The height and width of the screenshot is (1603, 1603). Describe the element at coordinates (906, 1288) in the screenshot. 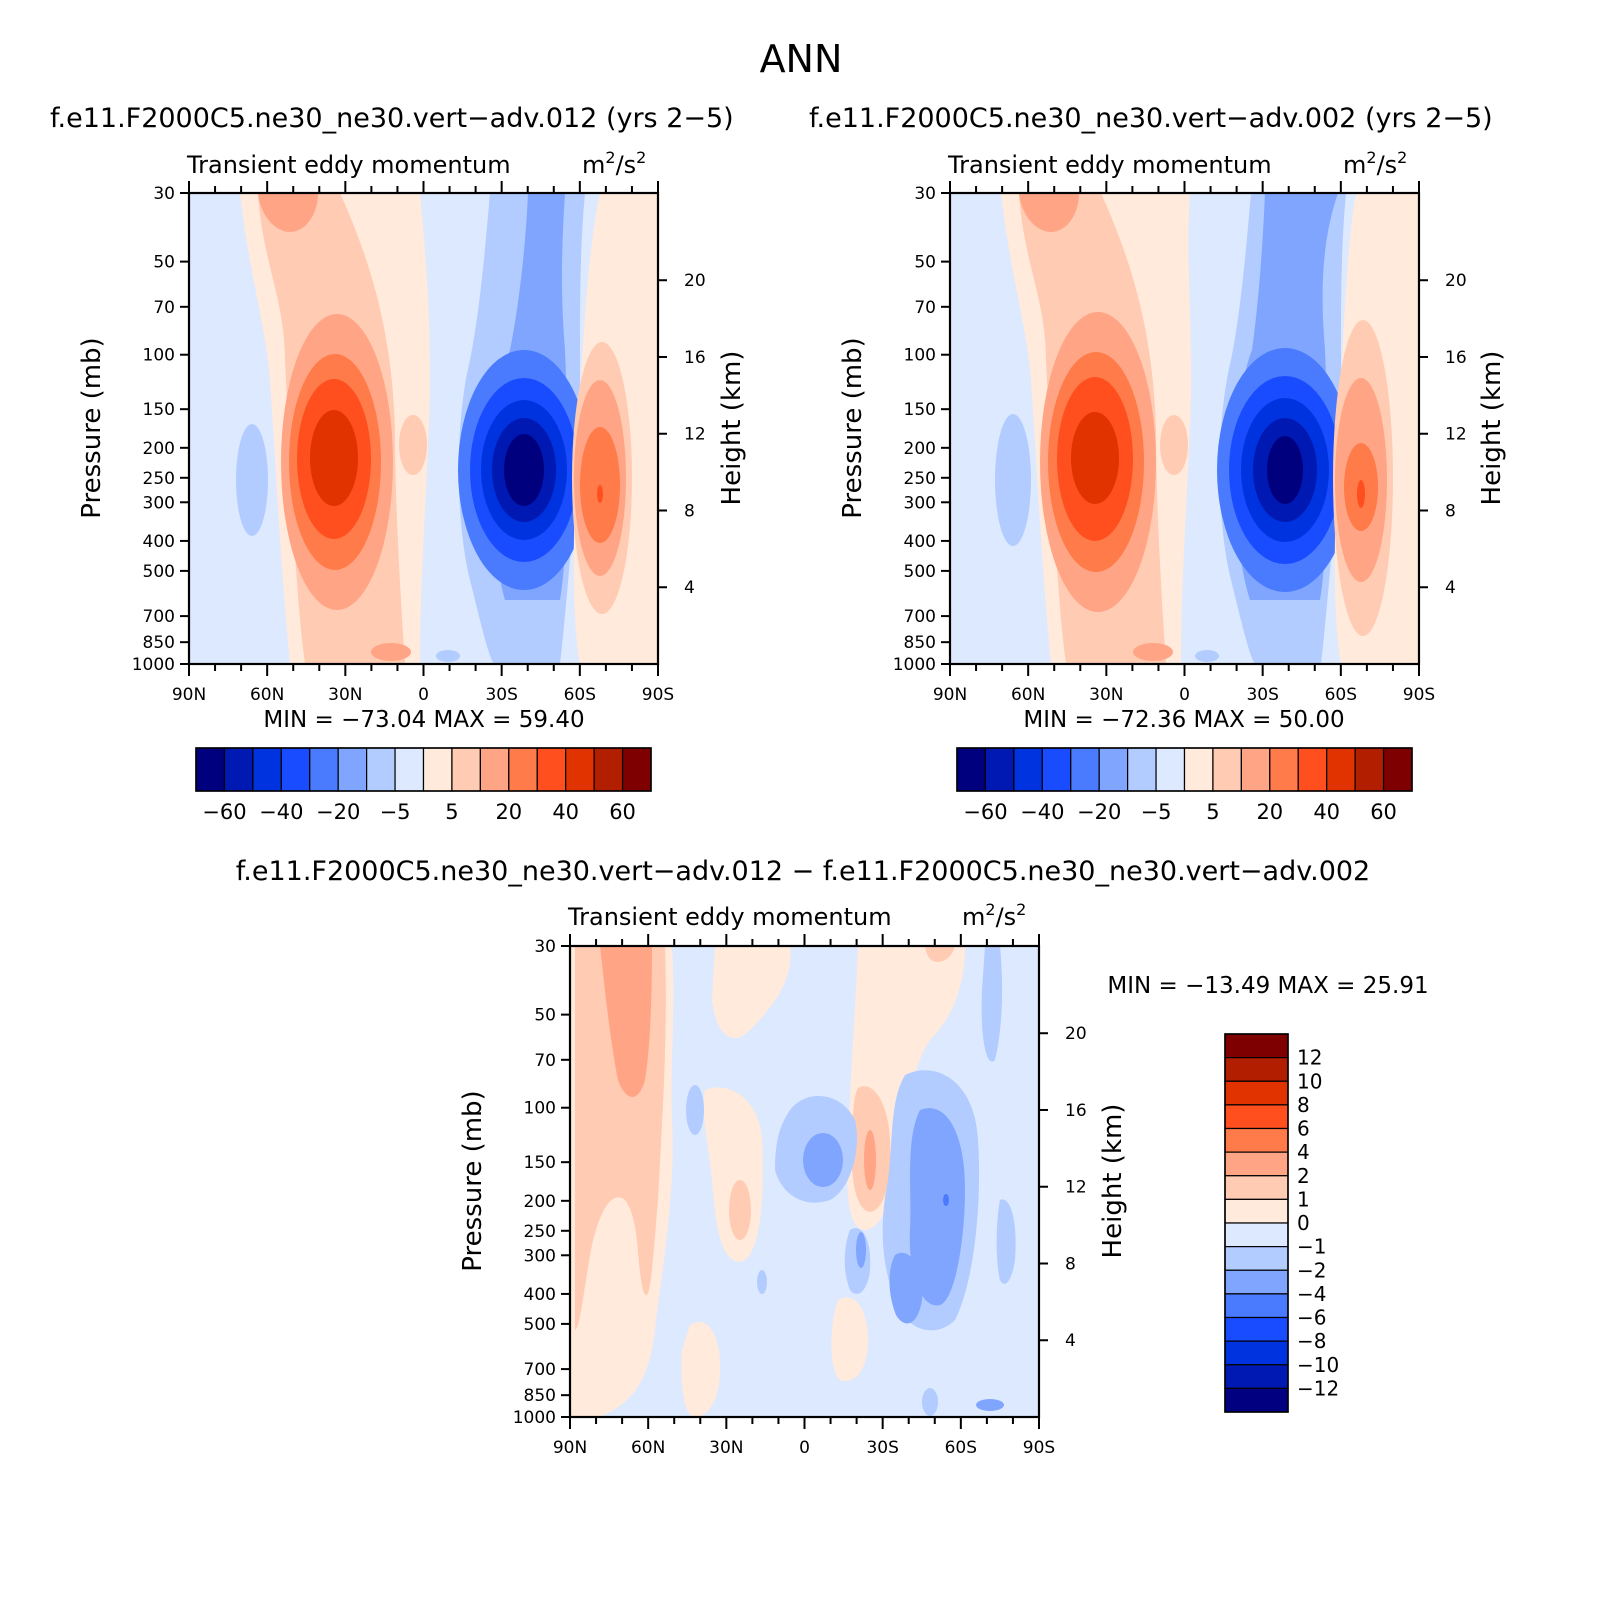

I see `panel-3-contour-neg-d` at that location.